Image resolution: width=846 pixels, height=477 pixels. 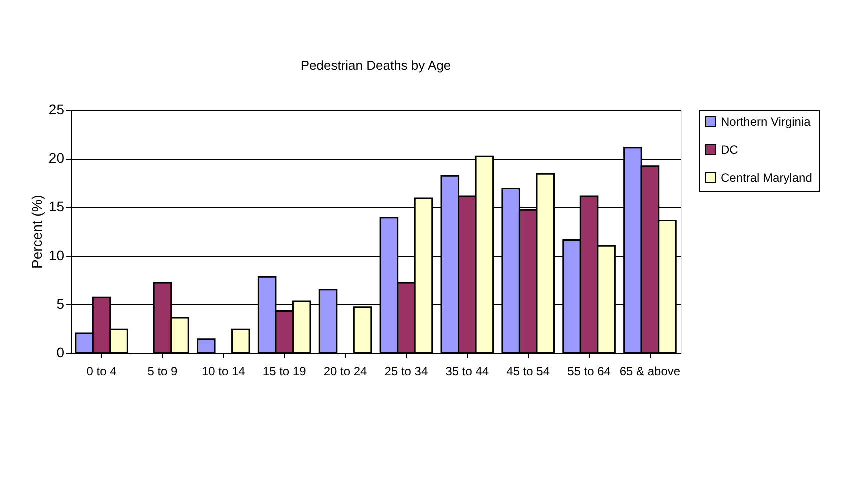 What do you see at coordinates (468, 371) in the screenshot?
I see `x-tick-label: 35 to 44` at bounding box center [468, 371].